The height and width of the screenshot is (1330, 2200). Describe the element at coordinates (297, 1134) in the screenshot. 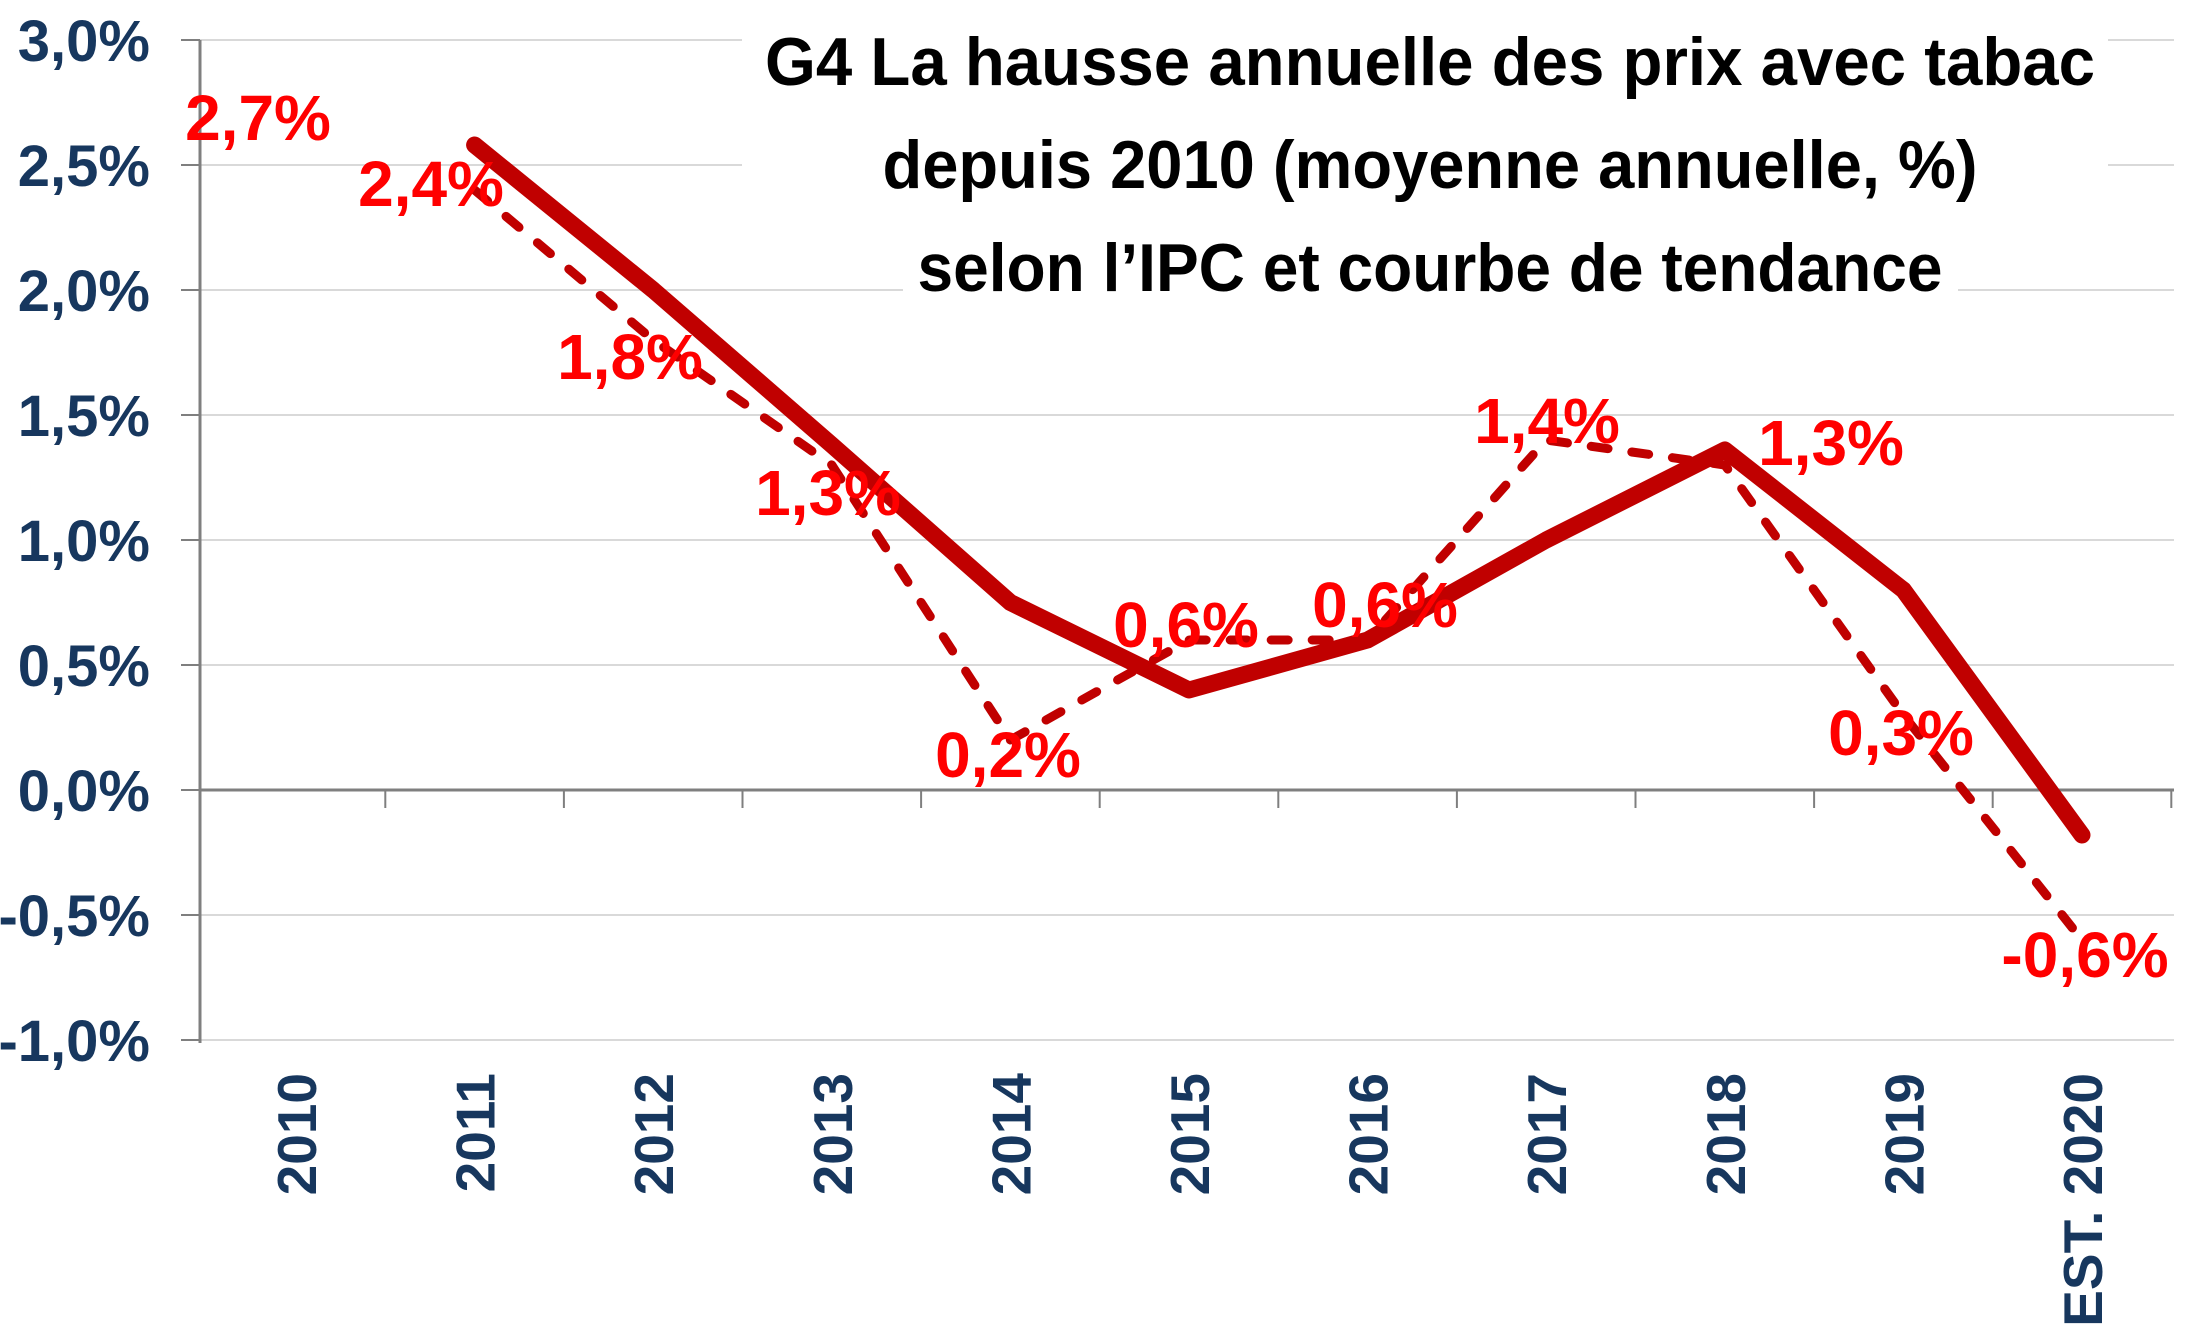

I see `x-axis-label: 2010` at that location.